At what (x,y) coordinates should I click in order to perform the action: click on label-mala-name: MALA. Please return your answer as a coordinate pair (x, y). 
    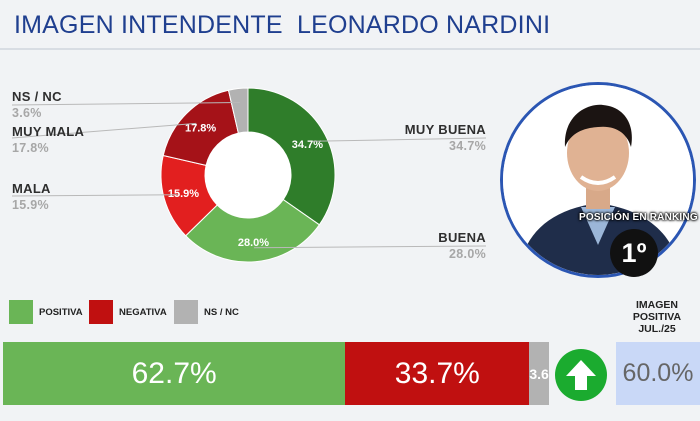
    Looking at the image, I should click on (31, 188).